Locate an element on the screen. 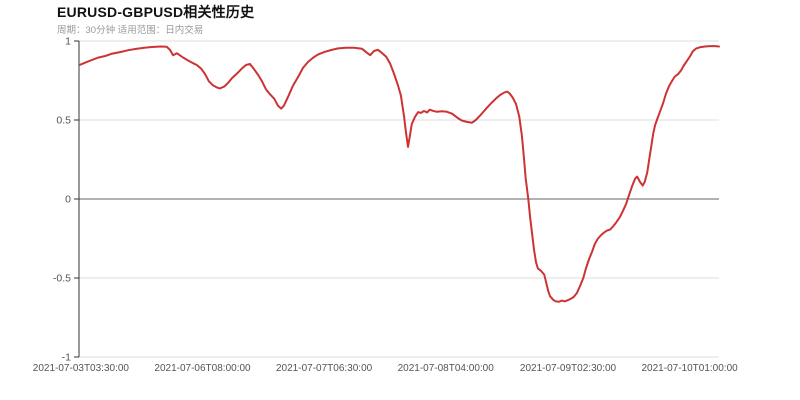 This screenshot has height=400, width=800. y-tick-label: 1 is located at coordinates (68, 42).